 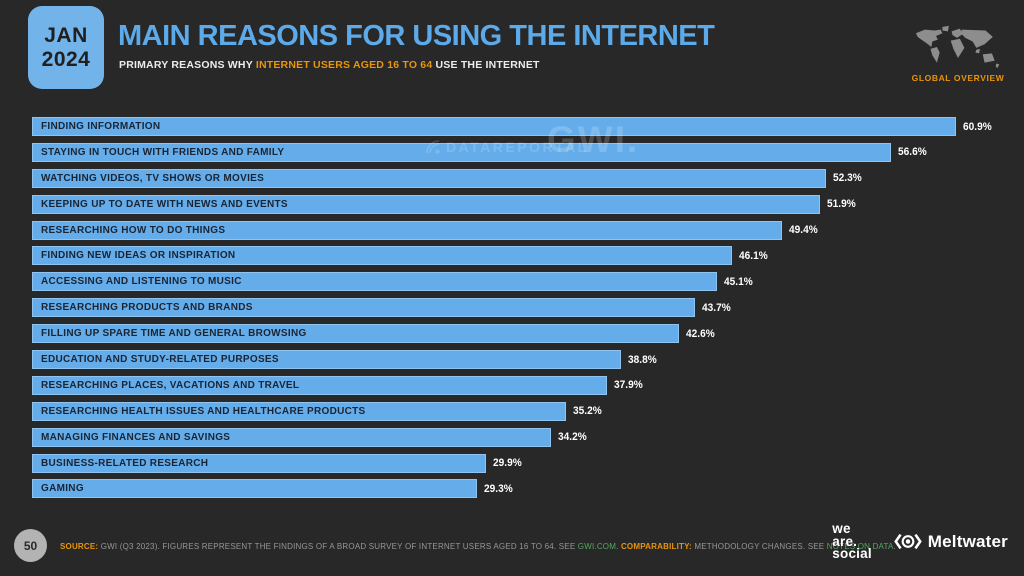 What do you see at coordinates (618, 546) in the screenshot?
I see `source-mid-text: .` at bounding box center [618, 546].